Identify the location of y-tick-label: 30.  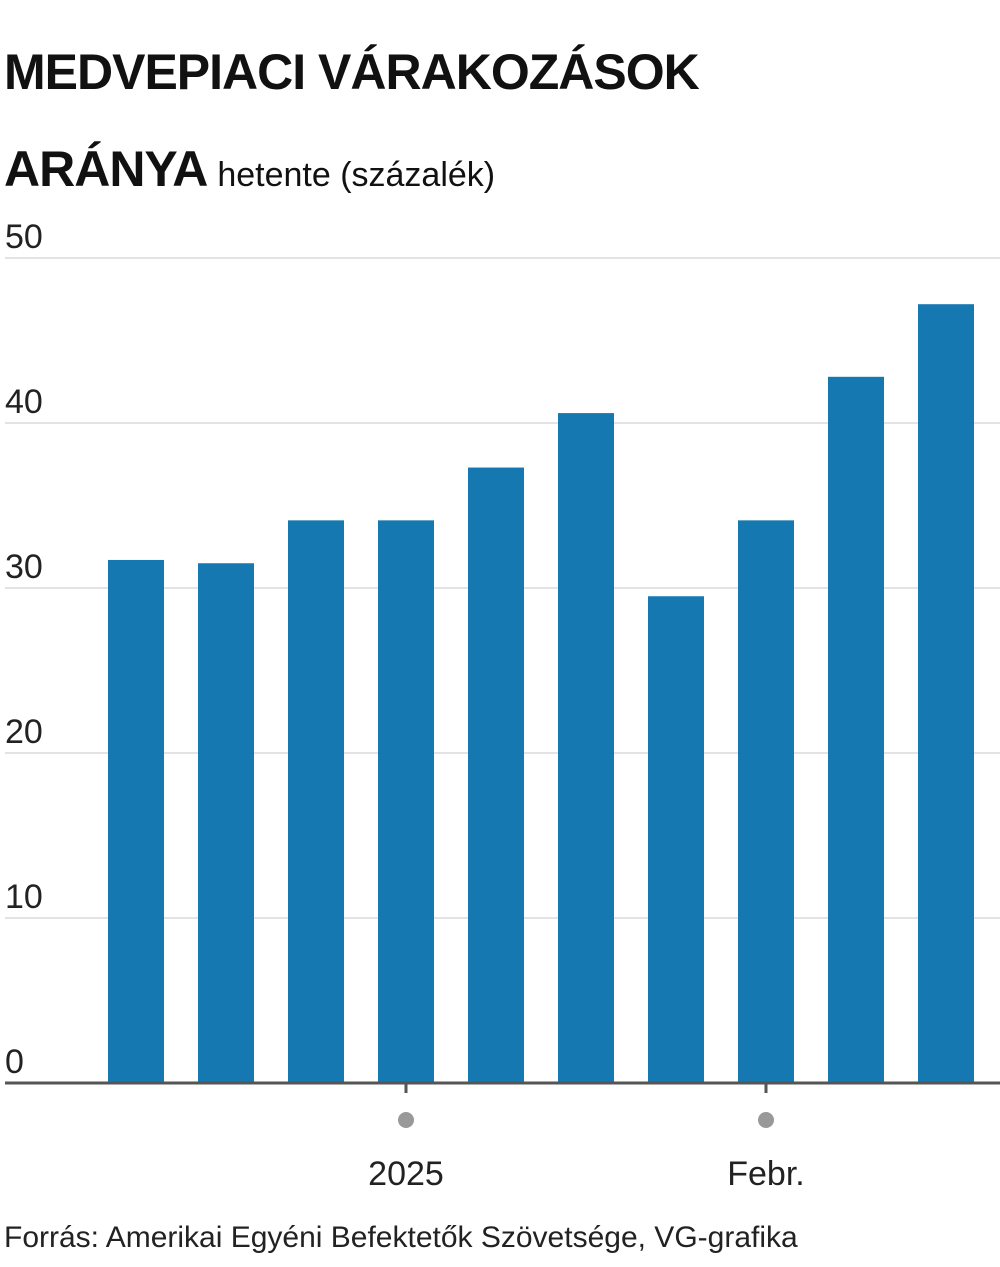
(24, 567).